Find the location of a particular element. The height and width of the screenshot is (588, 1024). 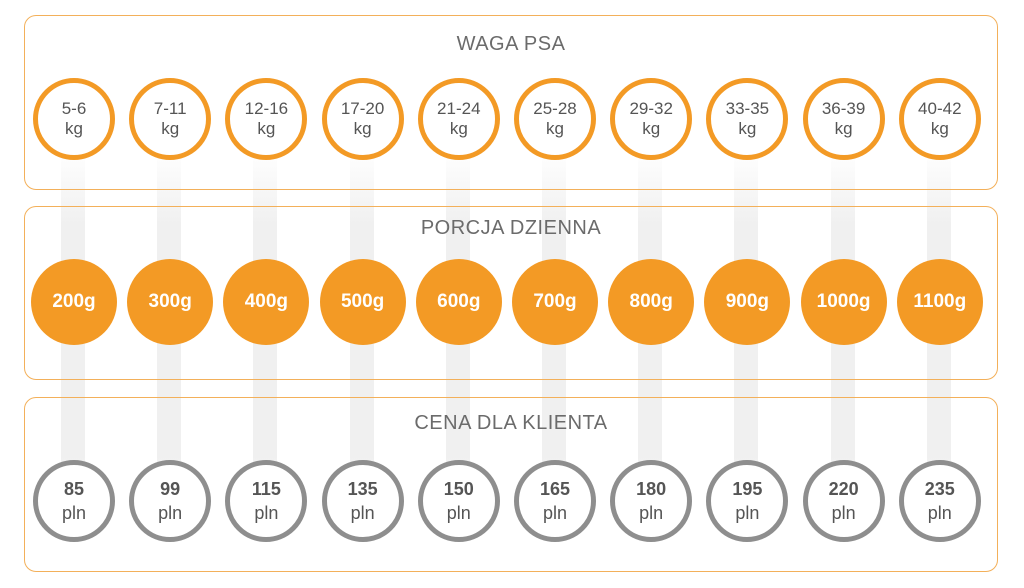

price-value: 165 is located at coordinates (555, 489).